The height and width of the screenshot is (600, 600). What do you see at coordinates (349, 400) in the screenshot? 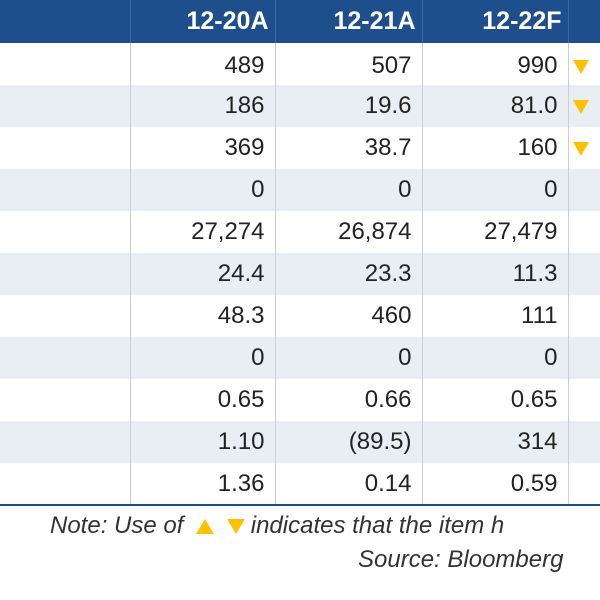
I see `table-cell: 0.66` at bounding box center [349, 400].